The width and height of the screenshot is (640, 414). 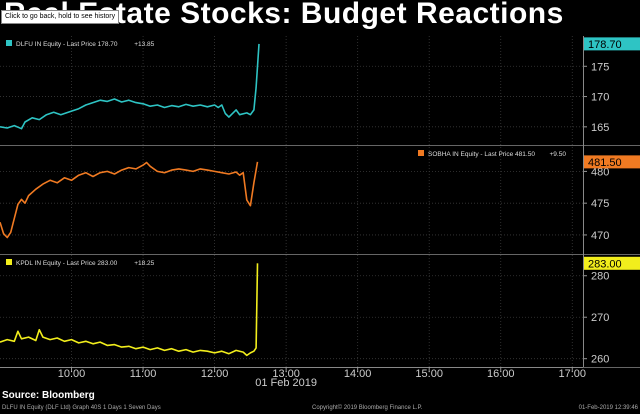 What do you see at coordinates (144, 44) in the screenshot?
I see `legend-change: +13.85` at bounding box center [144, 44].